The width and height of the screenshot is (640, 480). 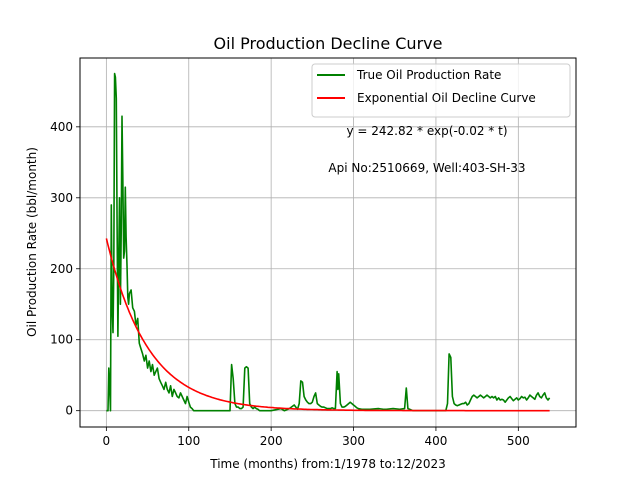 What do you see at coordinates (61, 198) in the screenshot?
I see `y-tick-label: 300` at bounding box center [61, 198].